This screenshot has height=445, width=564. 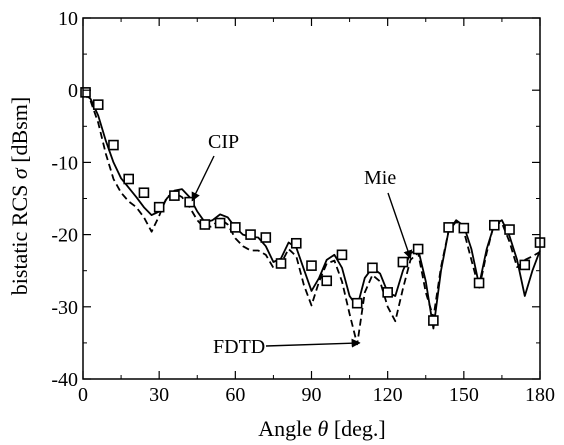 What do you see at coordinates (313, 343) in the screenshot?
I see `annotation-fdtd-arrow` at bounding box center [313, 343].